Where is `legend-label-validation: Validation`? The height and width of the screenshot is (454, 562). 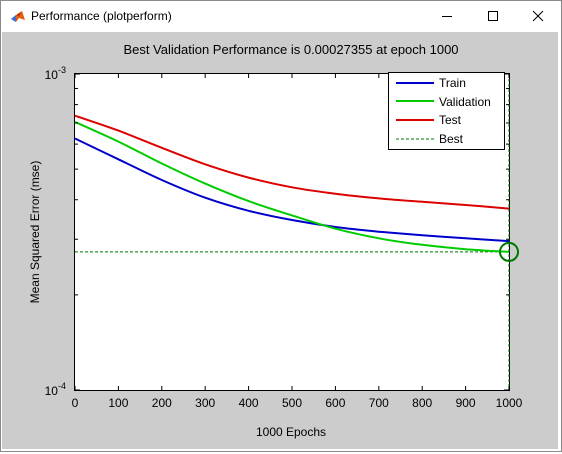 legend-label-validation: Validation is located at coordinates (465, 102).